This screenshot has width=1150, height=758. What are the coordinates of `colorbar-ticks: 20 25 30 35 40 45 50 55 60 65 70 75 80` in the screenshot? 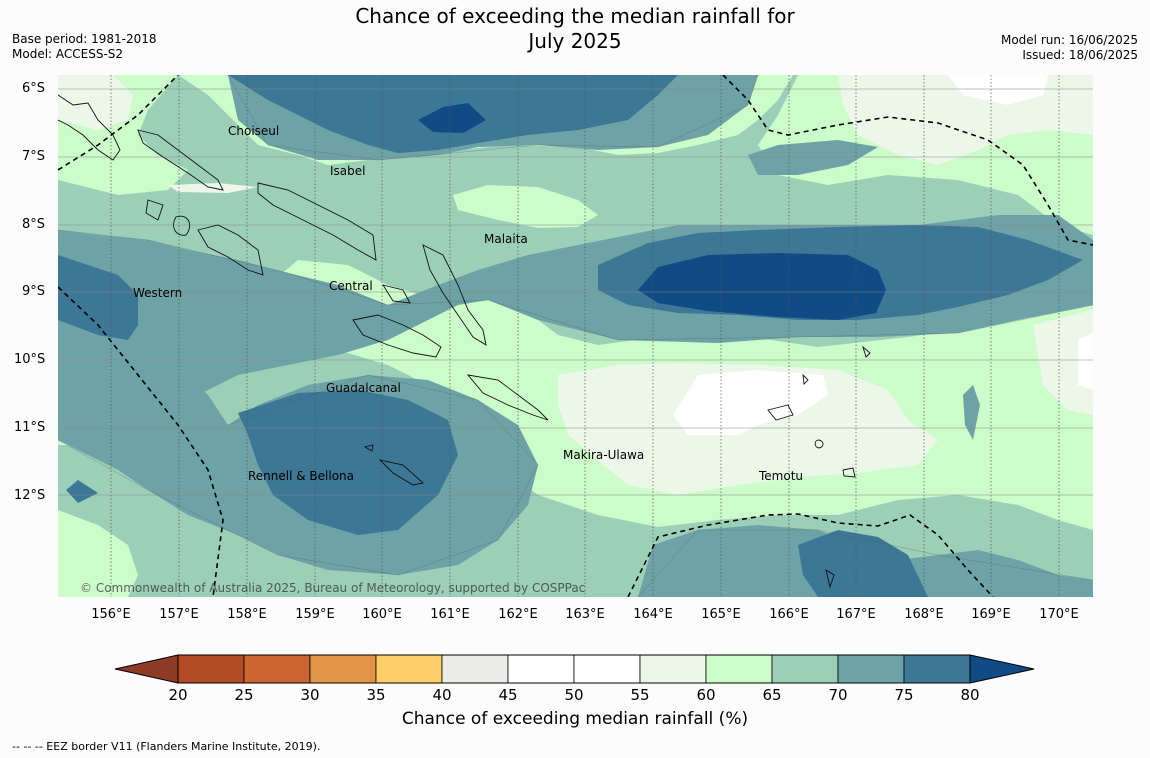 It's located at (573, 695).